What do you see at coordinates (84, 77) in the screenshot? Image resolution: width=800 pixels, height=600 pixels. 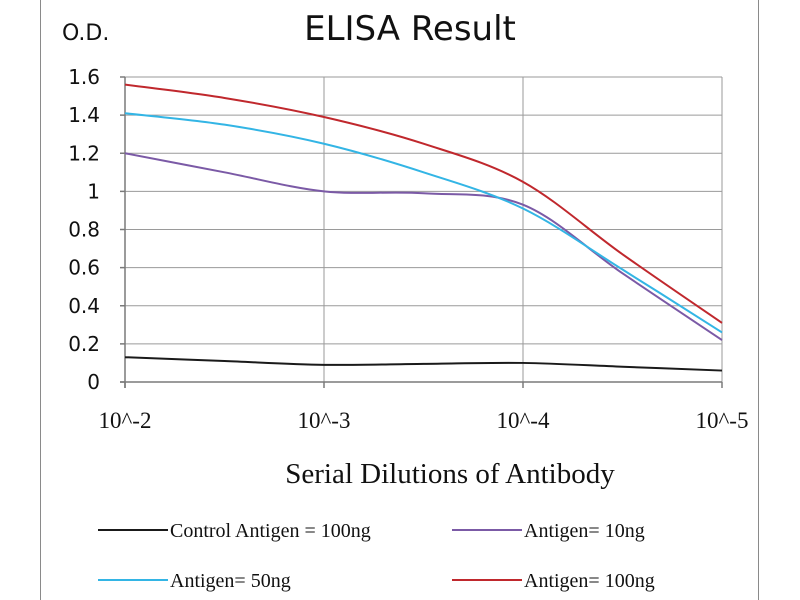 I see `y-tick-label: 1.6` at bounding box center [84, 77].